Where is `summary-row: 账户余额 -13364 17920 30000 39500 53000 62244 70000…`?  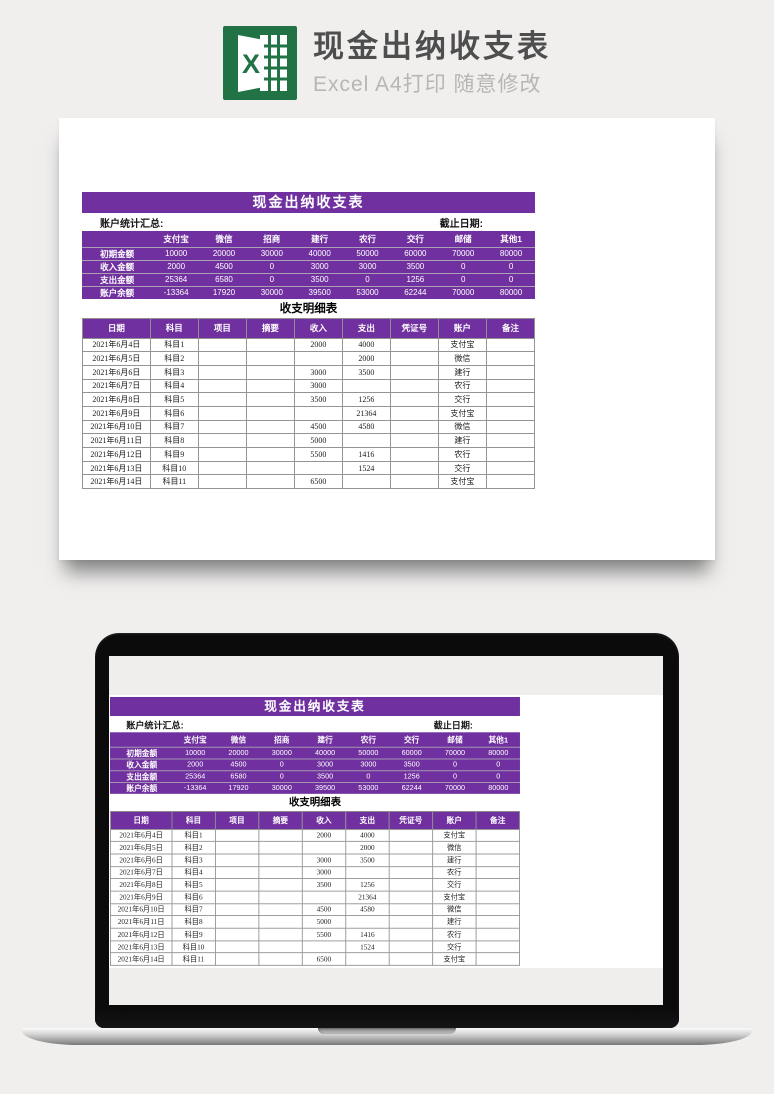 summary-row: 账户余额 -13364 17920 30000 39500 53000 62244 70000… is located at coordinates (315, 787).